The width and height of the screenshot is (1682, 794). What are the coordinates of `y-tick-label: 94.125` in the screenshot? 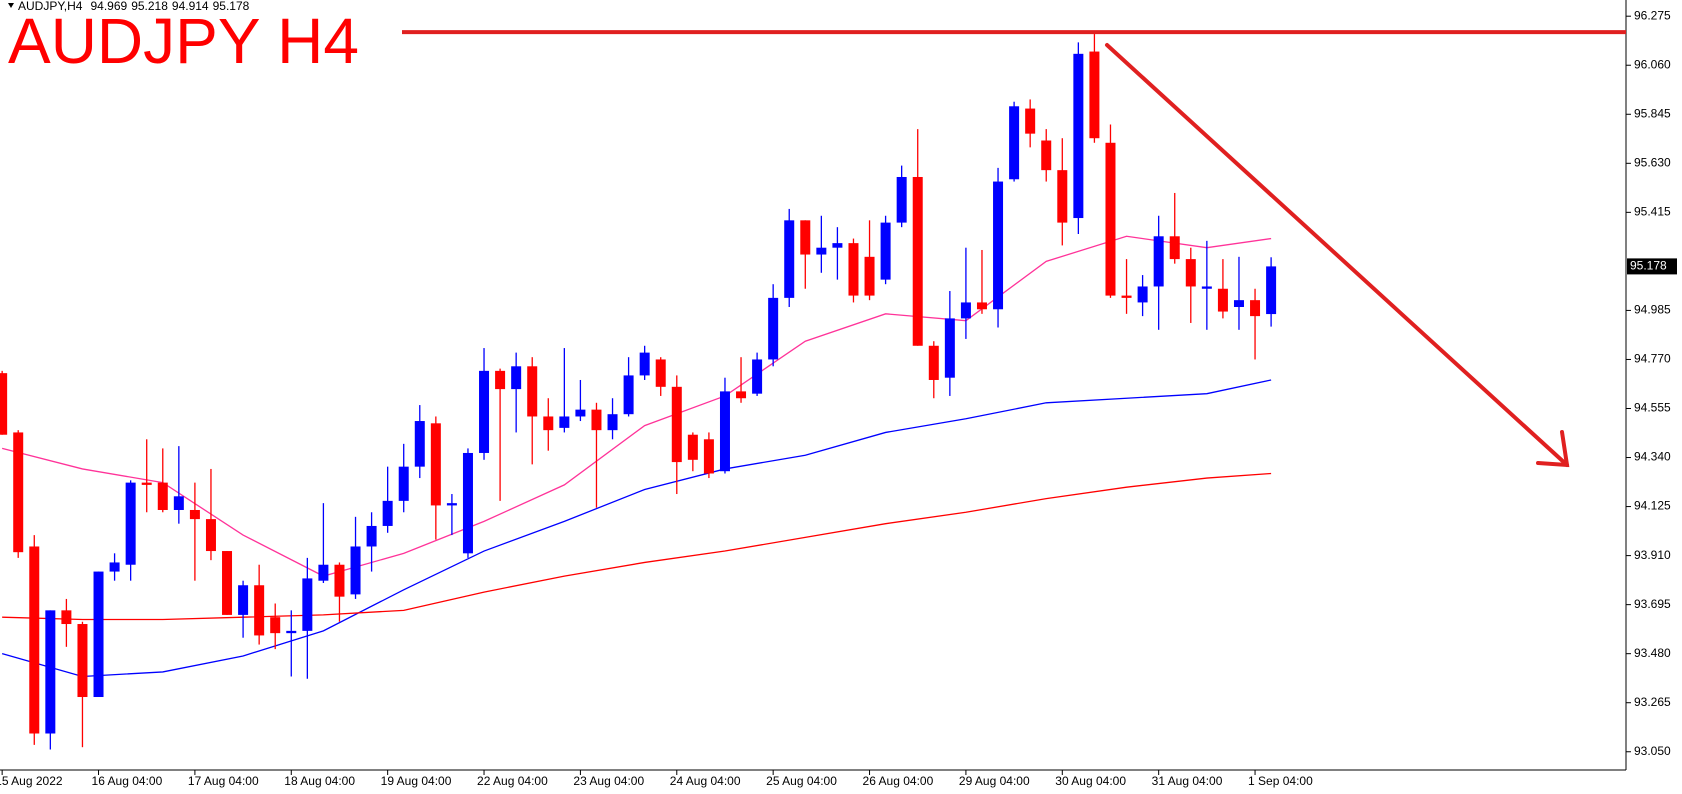 It's located at (1652, 506).